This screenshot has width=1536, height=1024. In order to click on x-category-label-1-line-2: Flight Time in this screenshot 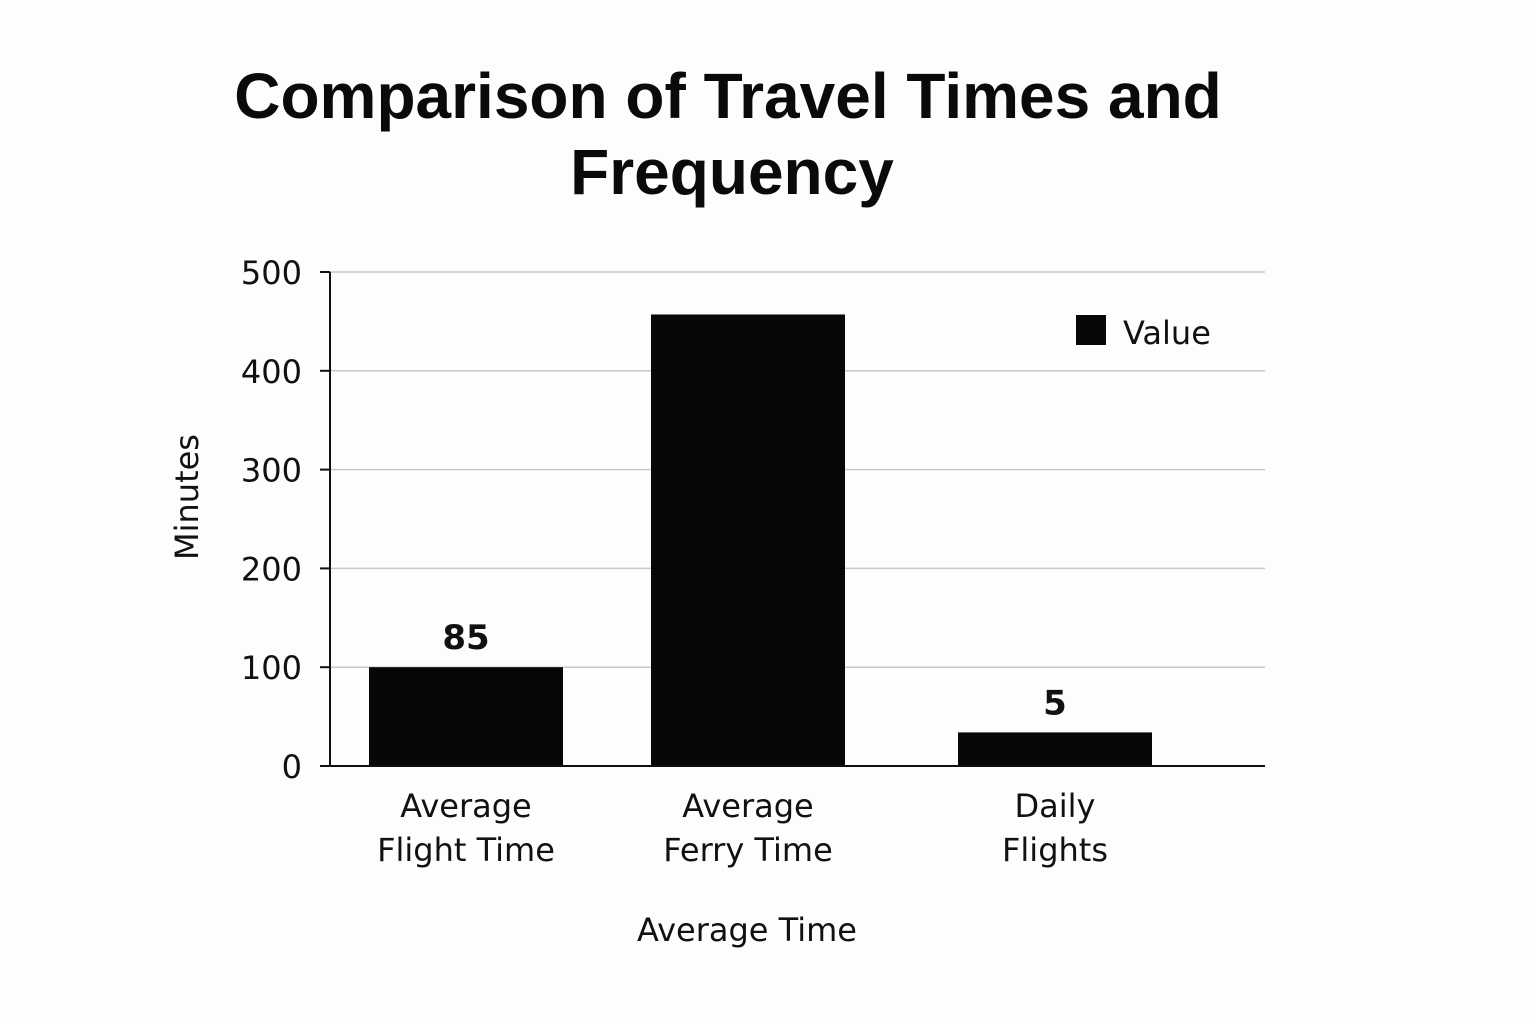, I will do `click(466, 850)`.